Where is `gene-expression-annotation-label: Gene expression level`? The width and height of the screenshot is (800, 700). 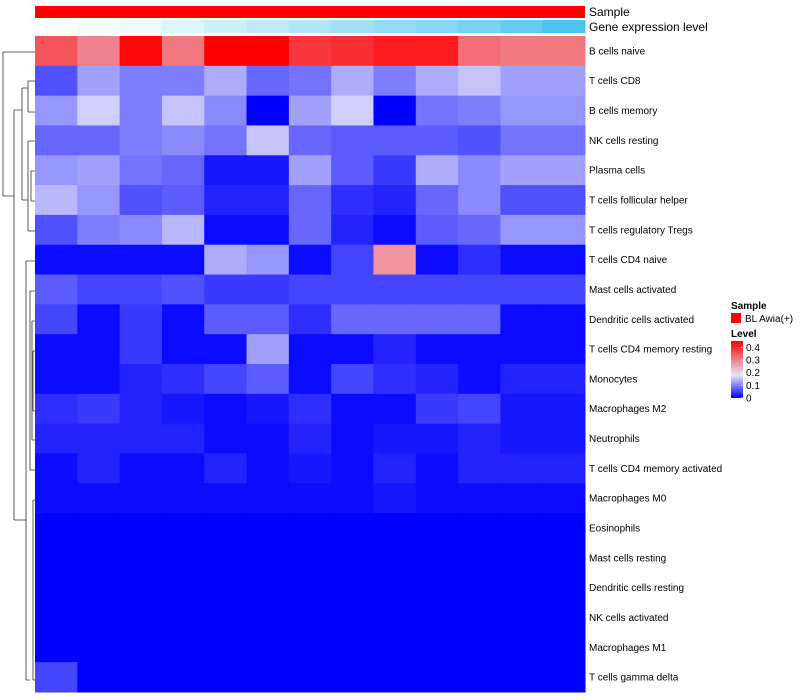 gene-expression-annotation-label: Gene expression level is located at coordinates (648, 27).